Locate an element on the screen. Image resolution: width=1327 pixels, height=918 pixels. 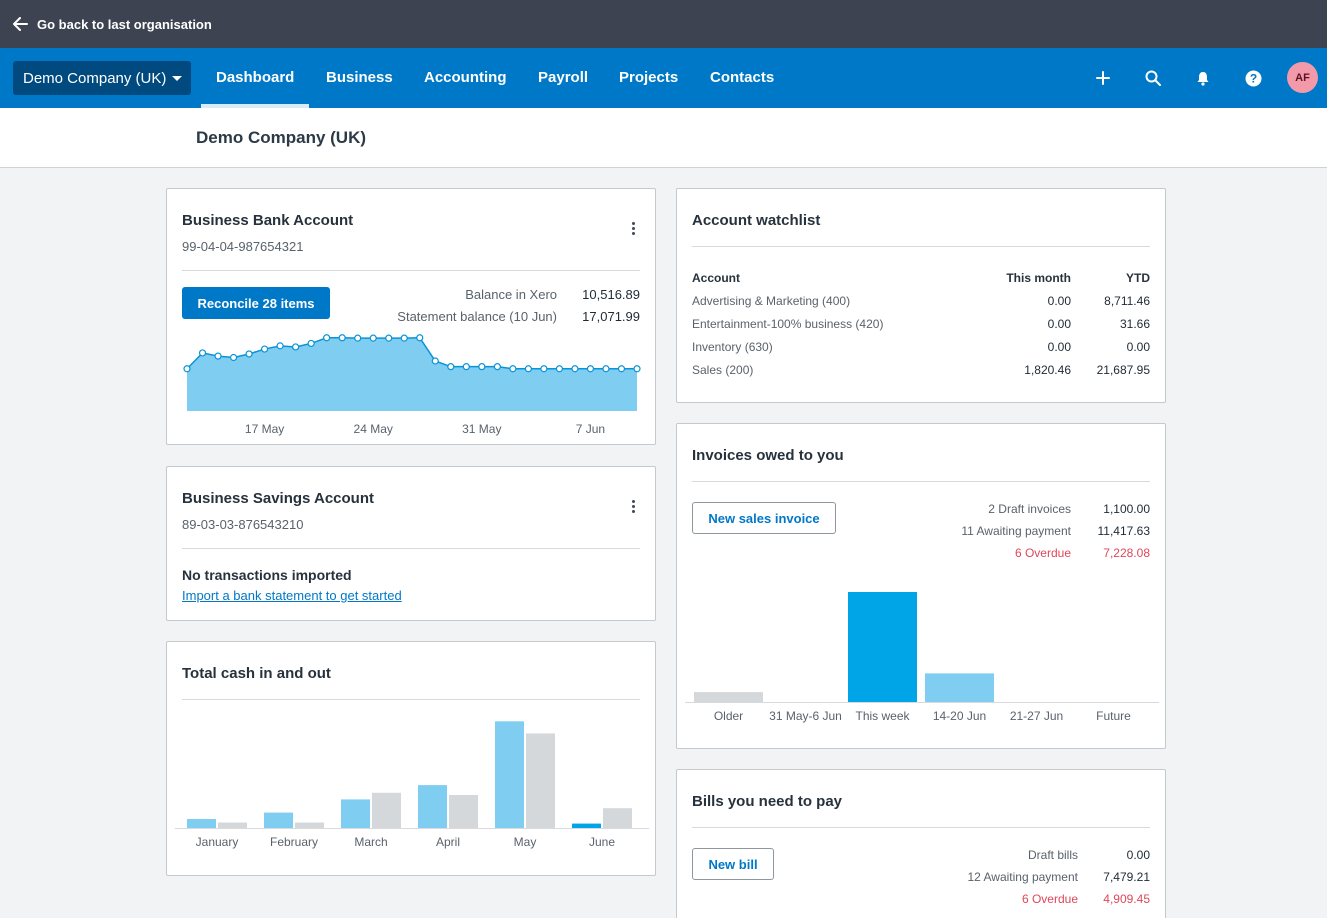
column-account: Account is located at coordinates (716, 277).